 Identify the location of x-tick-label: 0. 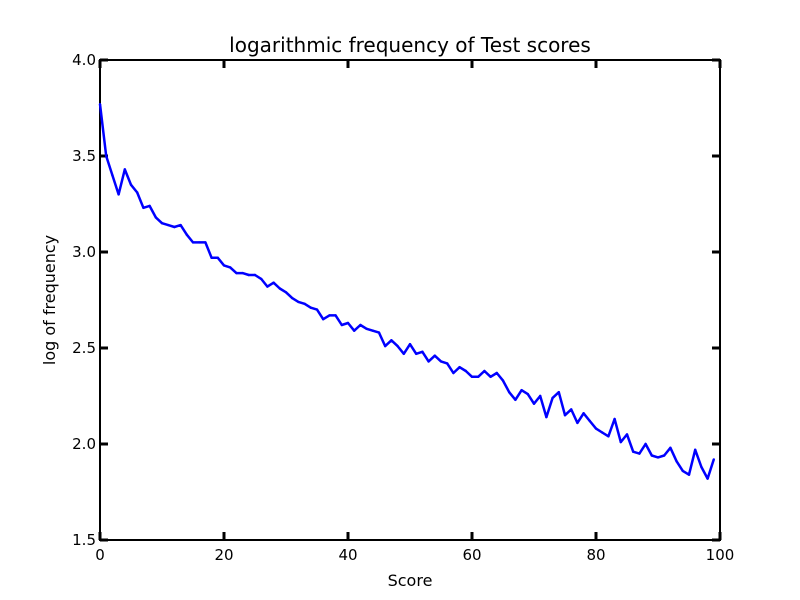
(100, 555).